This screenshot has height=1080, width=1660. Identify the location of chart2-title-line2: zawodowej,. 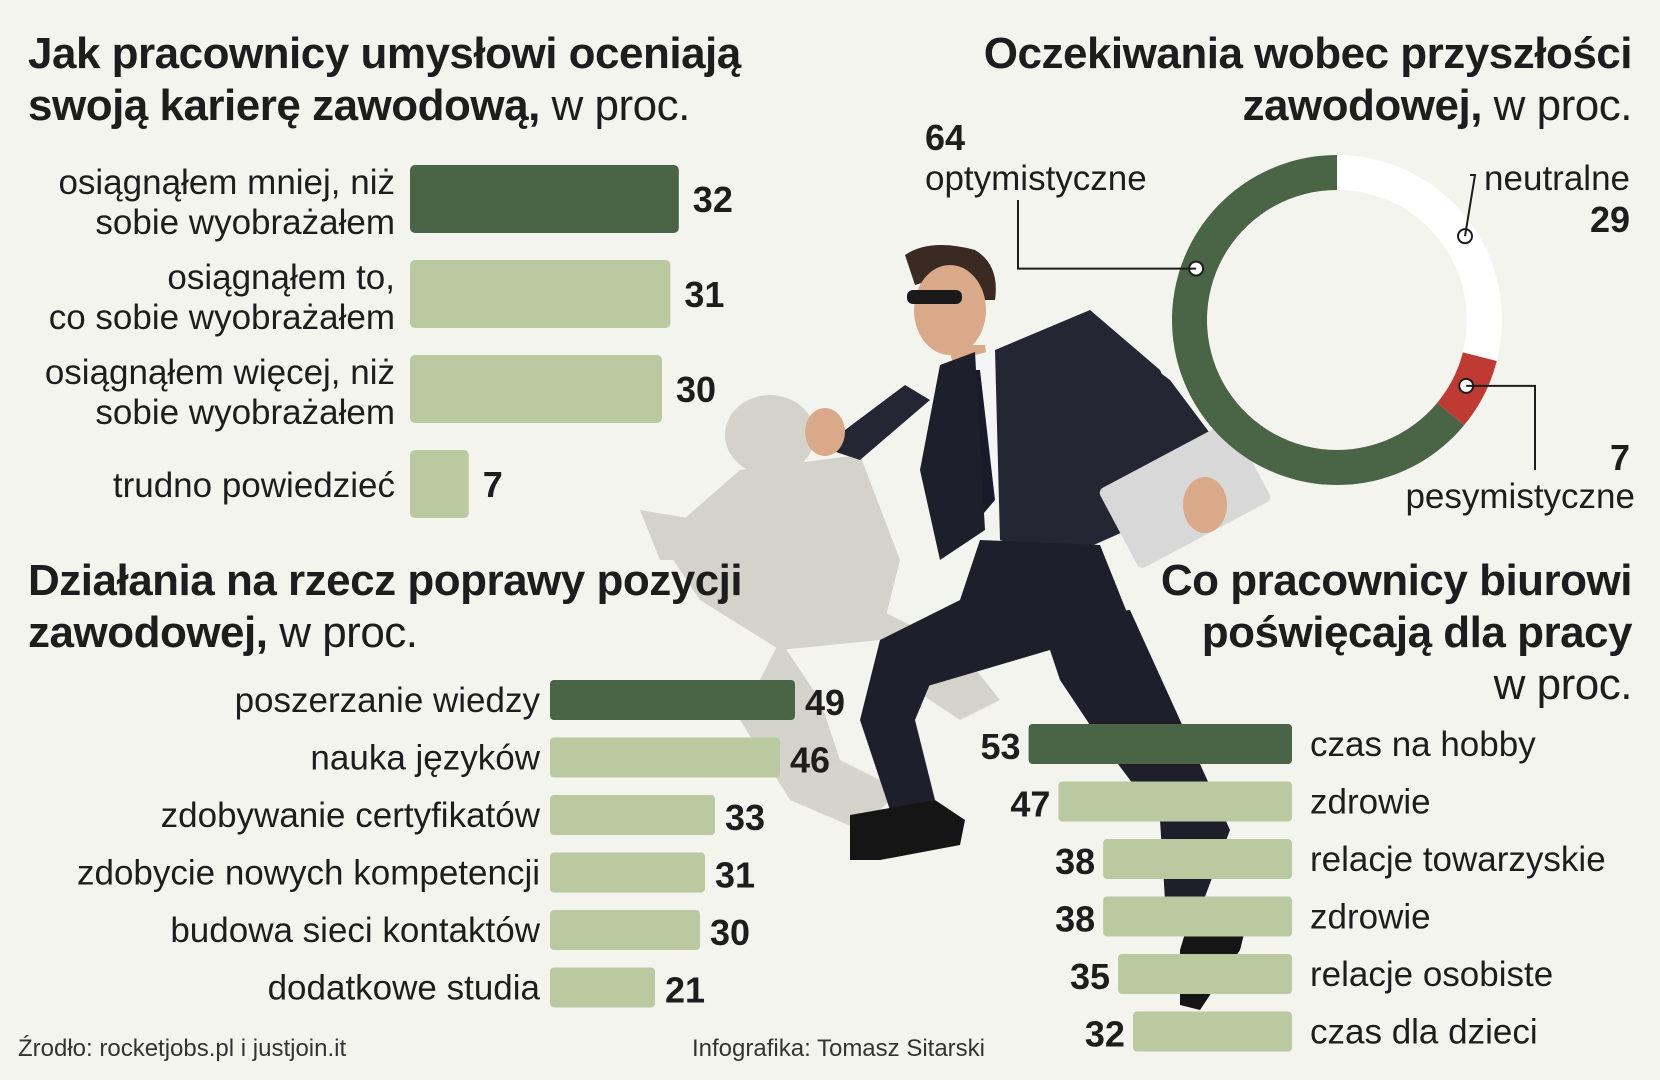
(1362, 105).